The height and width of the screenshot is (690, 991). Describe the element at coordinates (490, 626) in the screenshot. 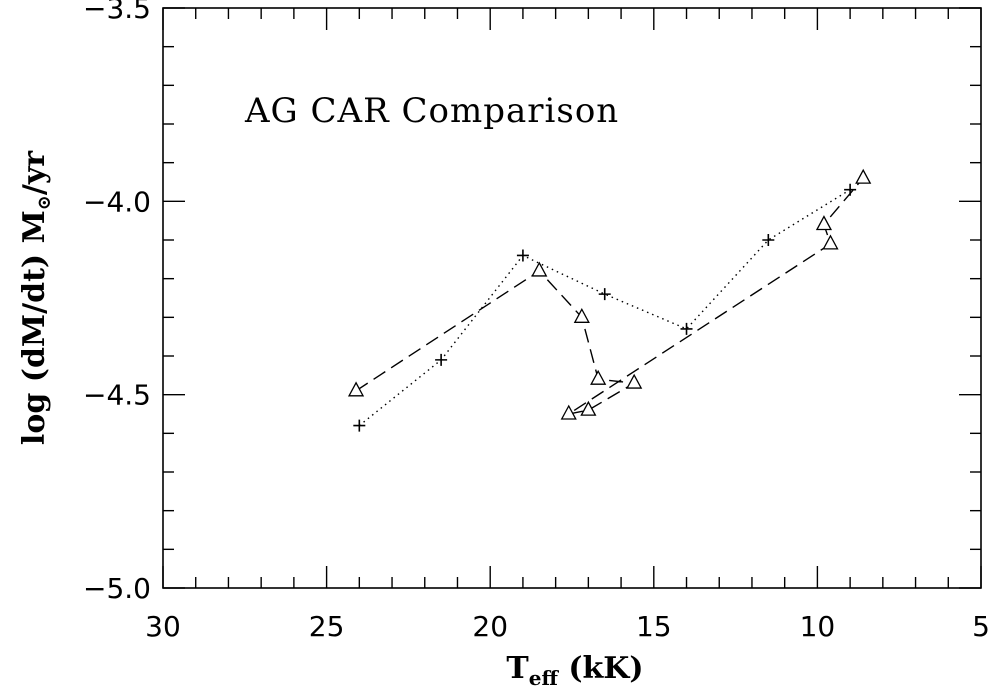

I see `x-tick-label: 20` at that location.